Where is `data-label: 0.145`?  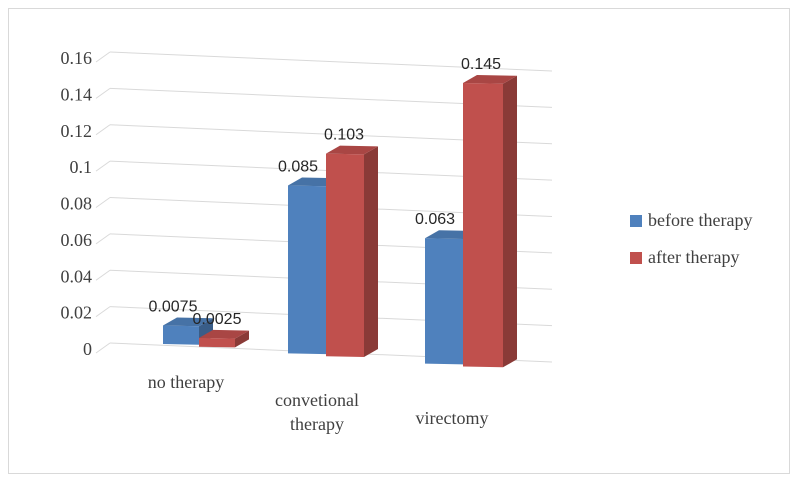 data-label: 0.145 is located at coordinates (481, 64).